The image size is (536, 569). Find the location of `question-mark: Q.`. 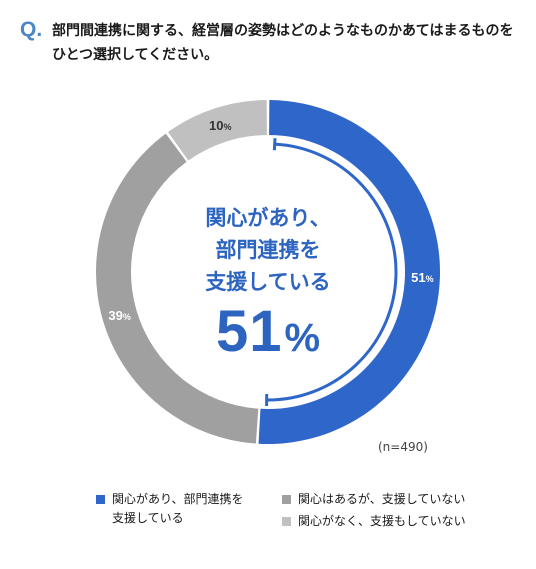

question-mark: Q. is located at coordinates (31, 29).